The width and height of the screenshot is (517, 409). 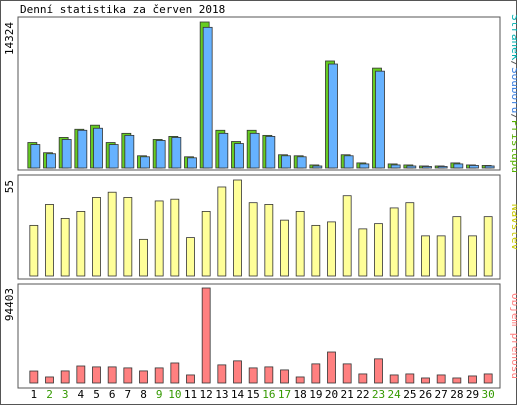 What do you see at coordinates (513, 146) in the screenshot?
I see `legend-entry: Přístupů` at bounding box center [513, 146].